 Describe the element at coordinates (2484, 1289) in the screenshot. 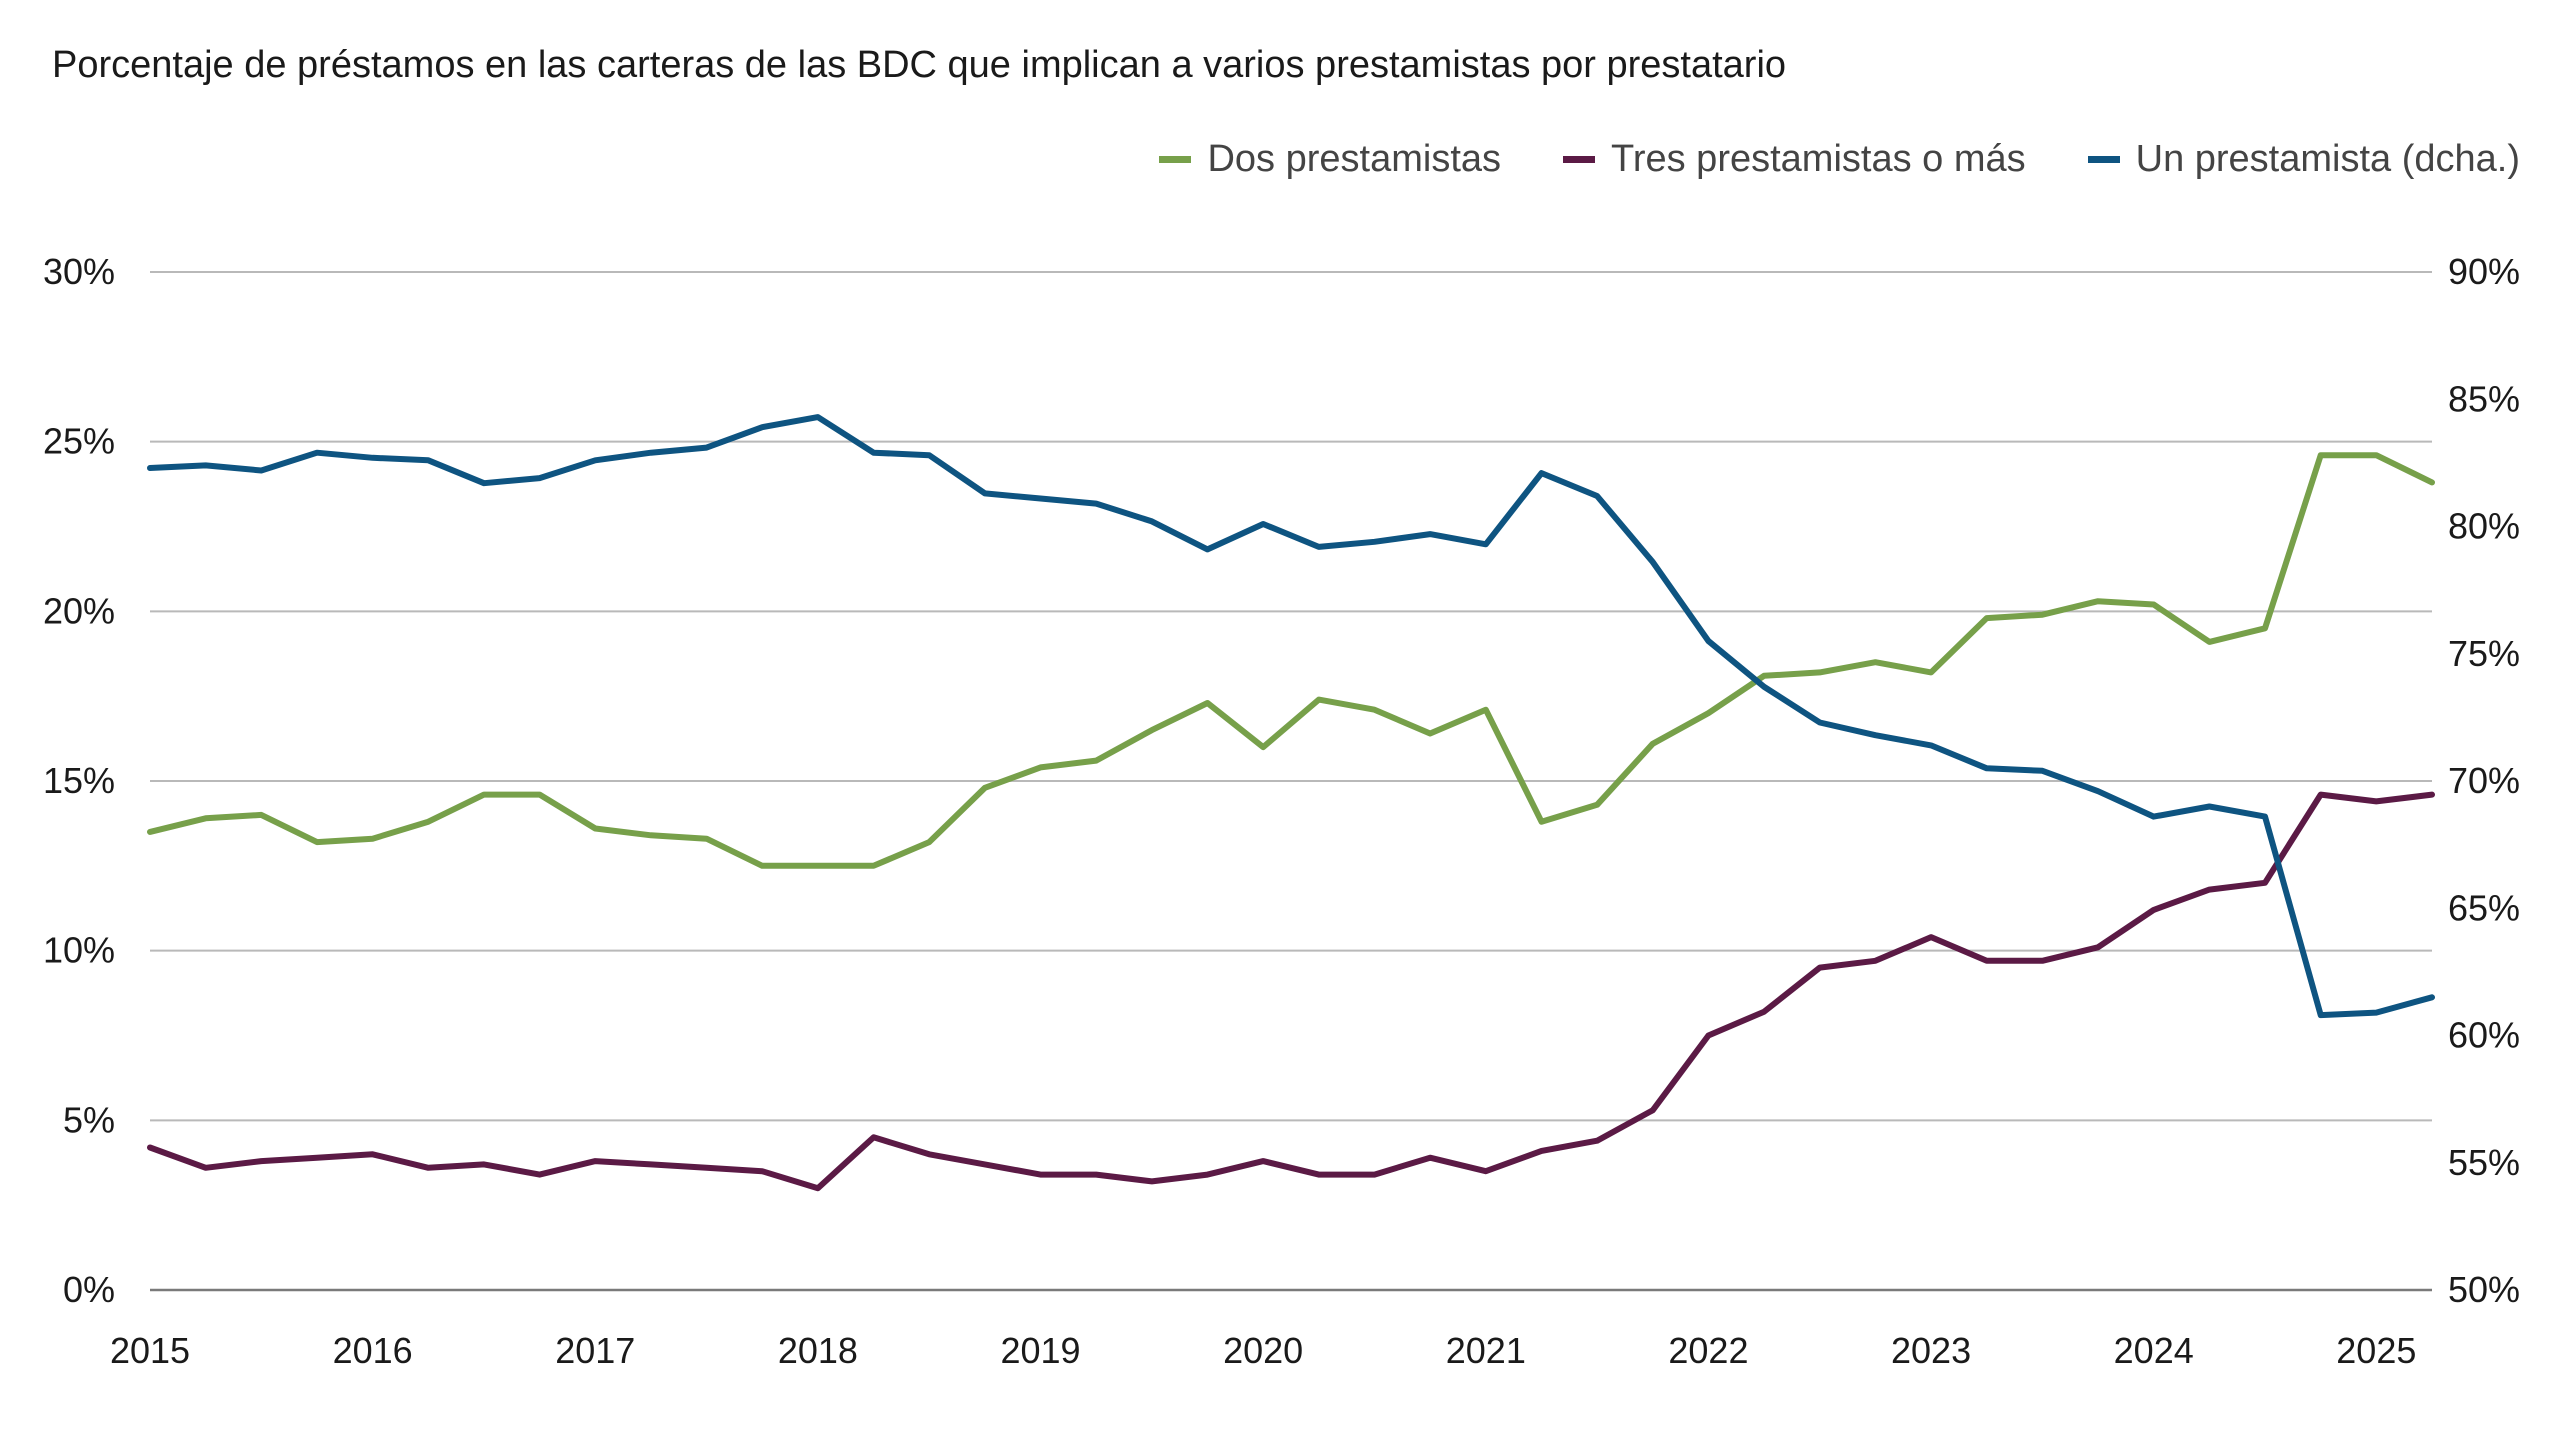

I see `y-right-tick-label: 50%` at that location.